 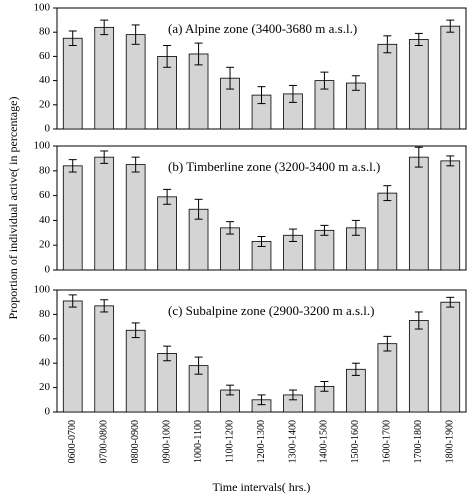 What do you see at coordinates (292, 441) in the screenshot?
I see `x-tick-label: 1300-1400` at bounding box center [292, 441].